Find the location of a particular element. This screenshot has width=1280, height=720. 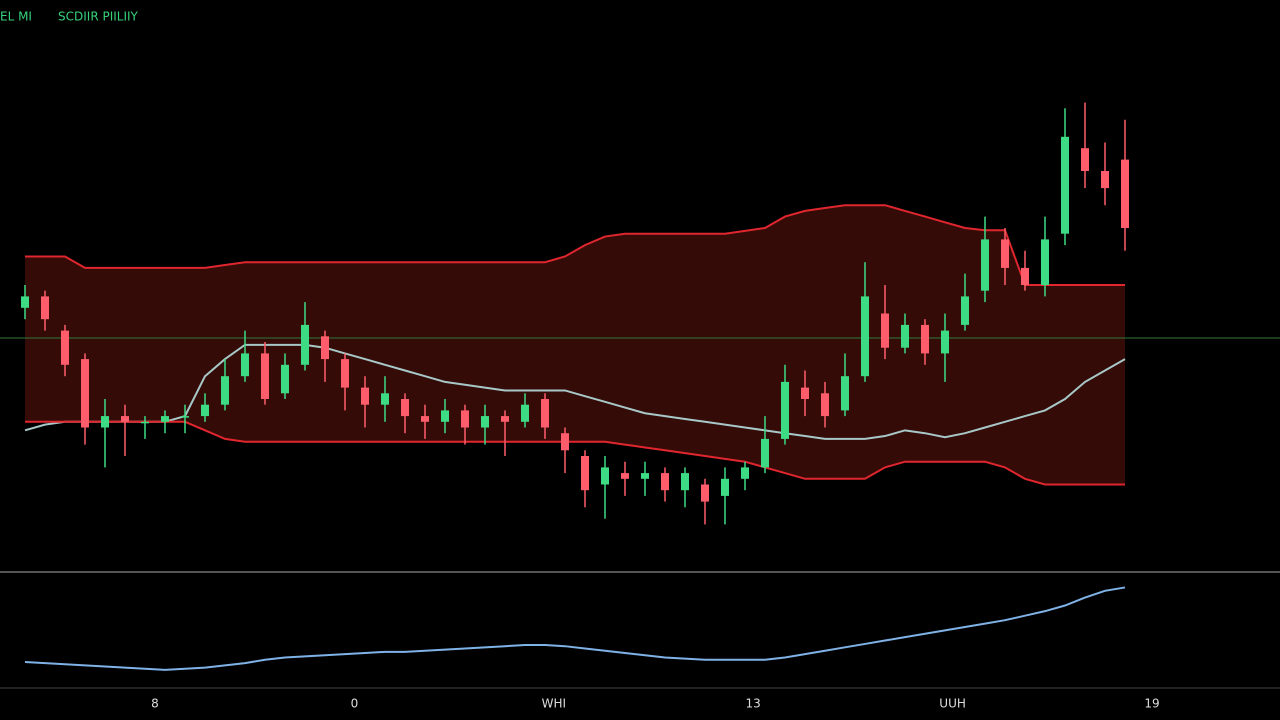

x-tick-label: WHI is located at coordinates (554, 704).